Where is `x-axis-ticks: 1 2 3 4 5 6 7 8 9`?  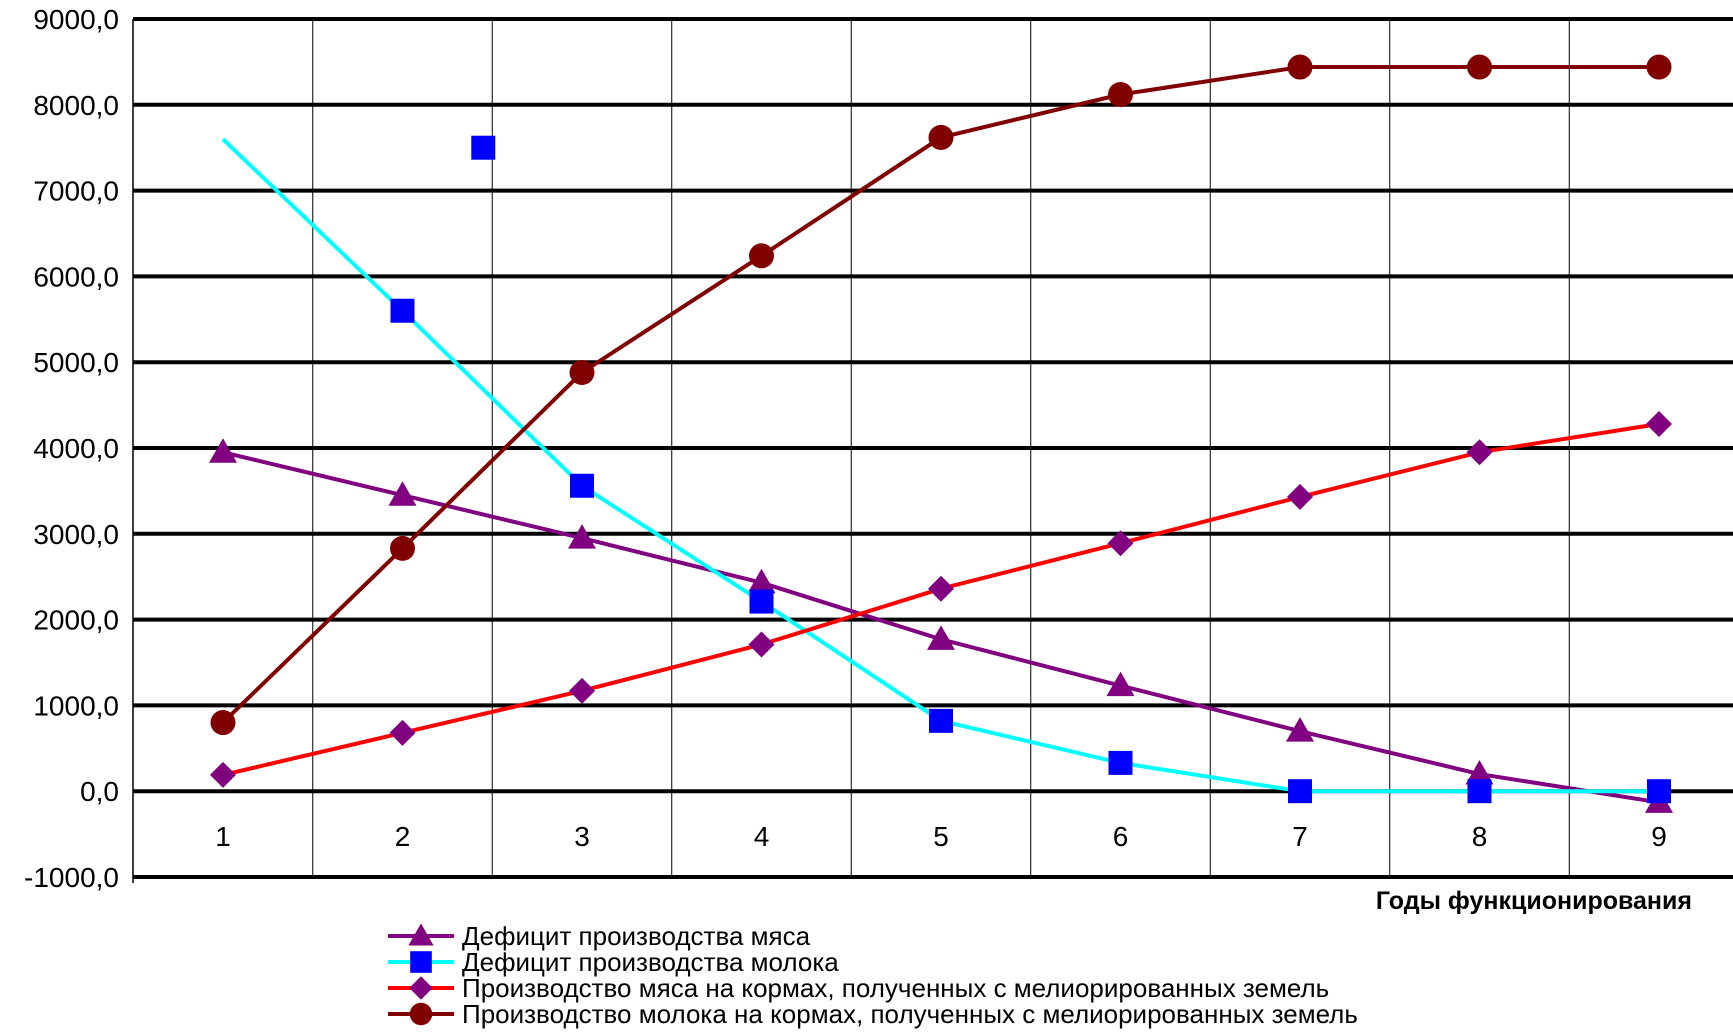 x-axis-ticks: 1 2 3 4 5 6 7 8 9 is located at coordinates (941, 836).